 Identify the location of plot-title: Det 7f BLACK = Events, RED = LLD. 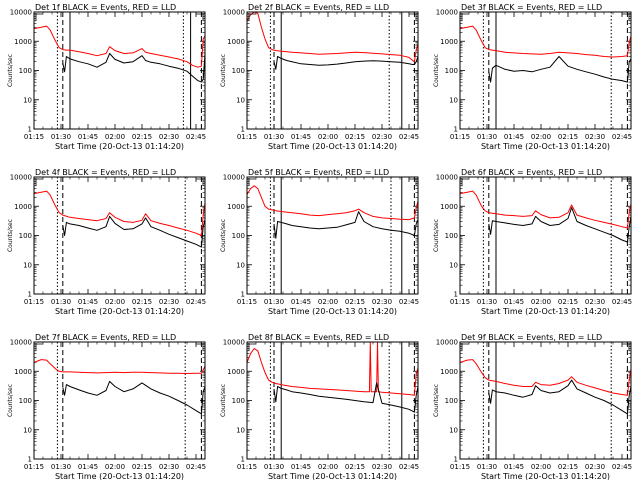
(105, 337).